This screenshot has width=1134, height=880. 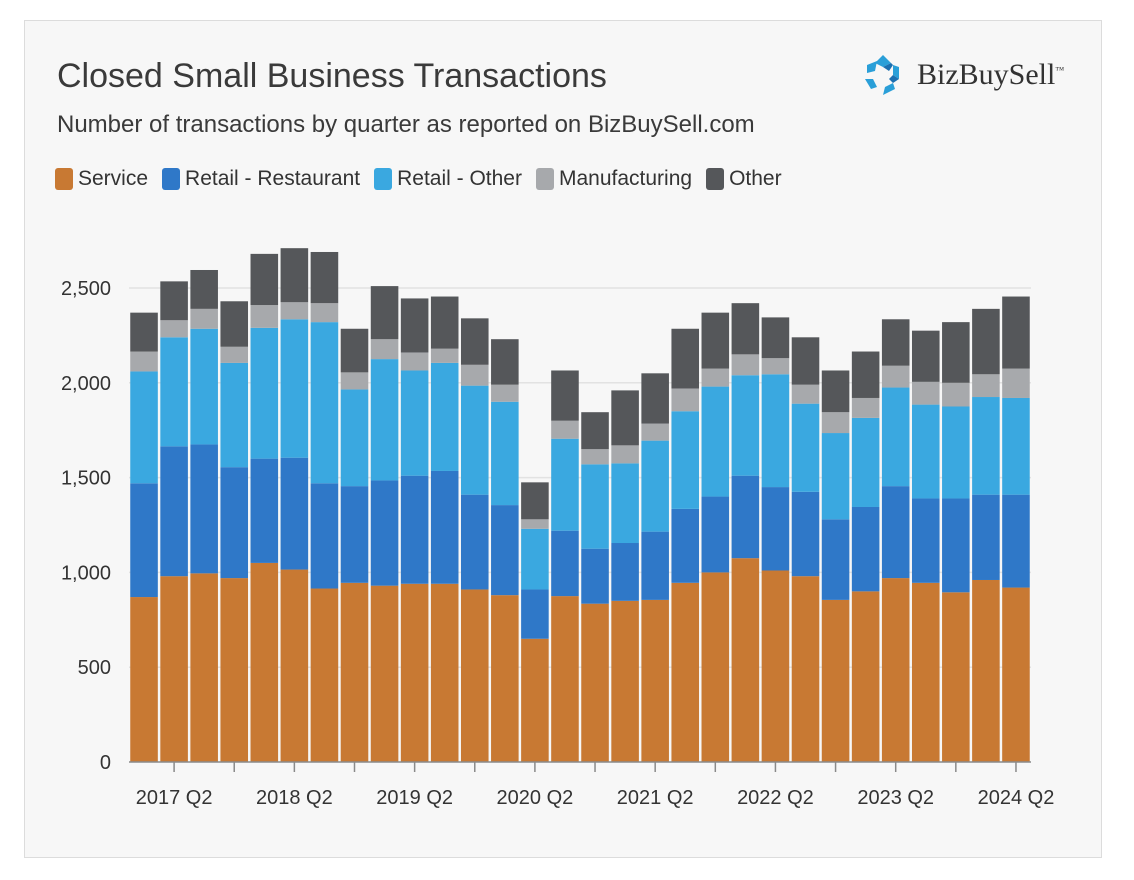 I want to click on y-tick-label: 1,500, so click(x=86, y=479).